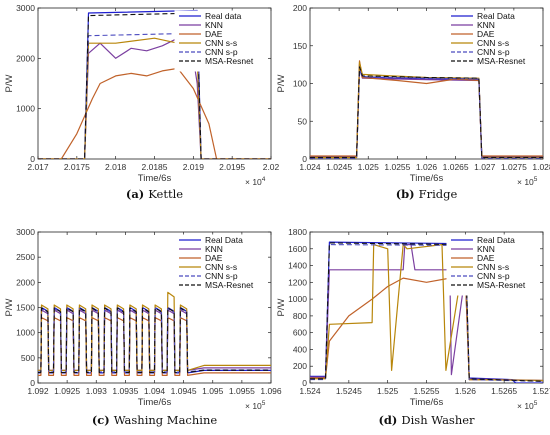 The height and width of the screenshot is (435, 550). I want to click on panel-caption-text: Dish Washer, so click(438, 420).